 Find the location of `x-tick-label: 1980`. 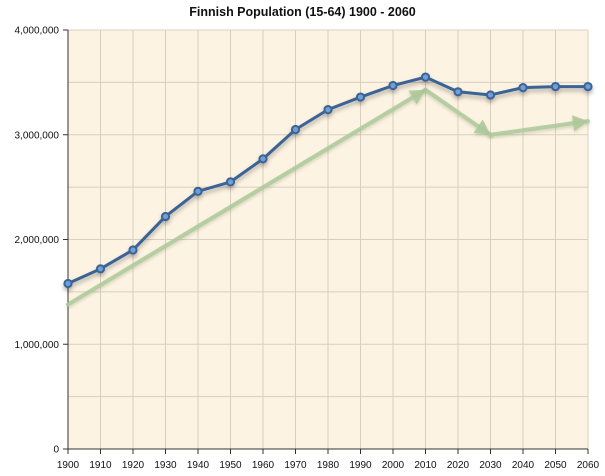

x-tick-label: 1980 is located at coordinates (328, 465).